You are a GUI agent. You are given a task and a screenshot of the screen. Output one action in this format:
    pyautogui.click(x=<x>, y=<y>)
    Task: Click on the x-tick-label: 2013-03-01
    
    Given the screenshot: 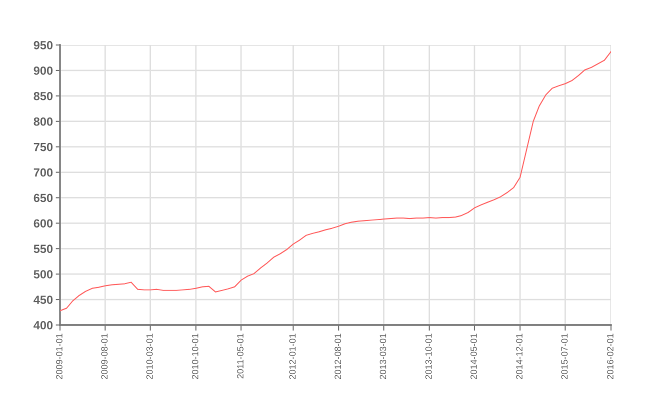 What is the action you would take?
    pyautogui.click(x=383, y=357)
    